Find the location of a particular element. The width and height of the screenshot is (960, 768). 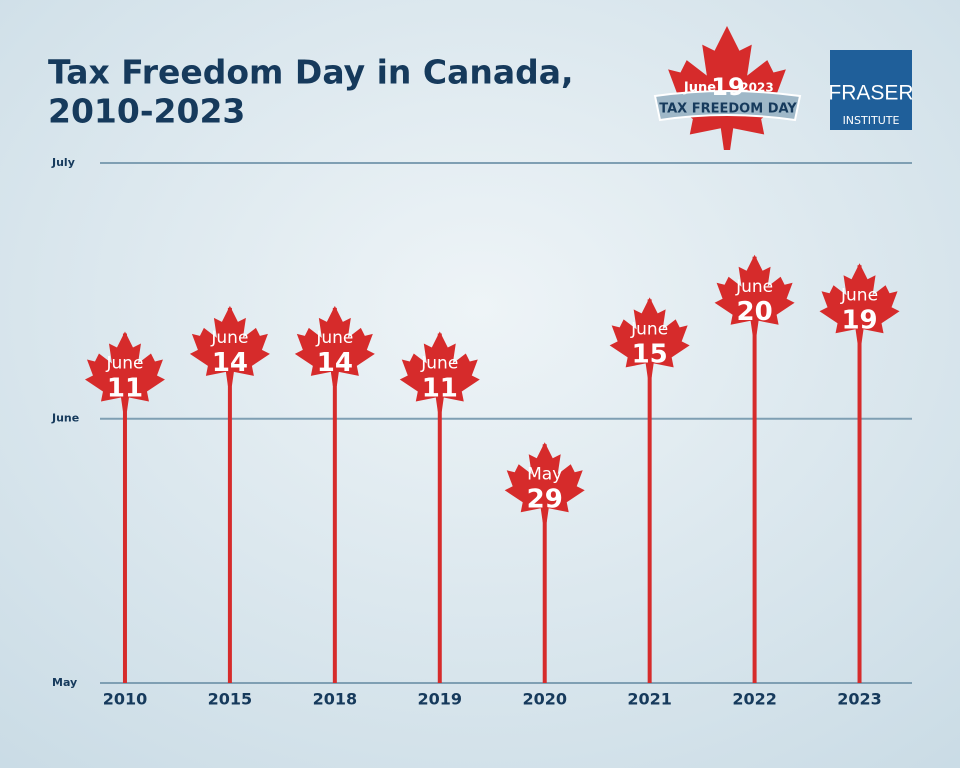

x-tick-label: 2023 is located at coordinates (859, 699).